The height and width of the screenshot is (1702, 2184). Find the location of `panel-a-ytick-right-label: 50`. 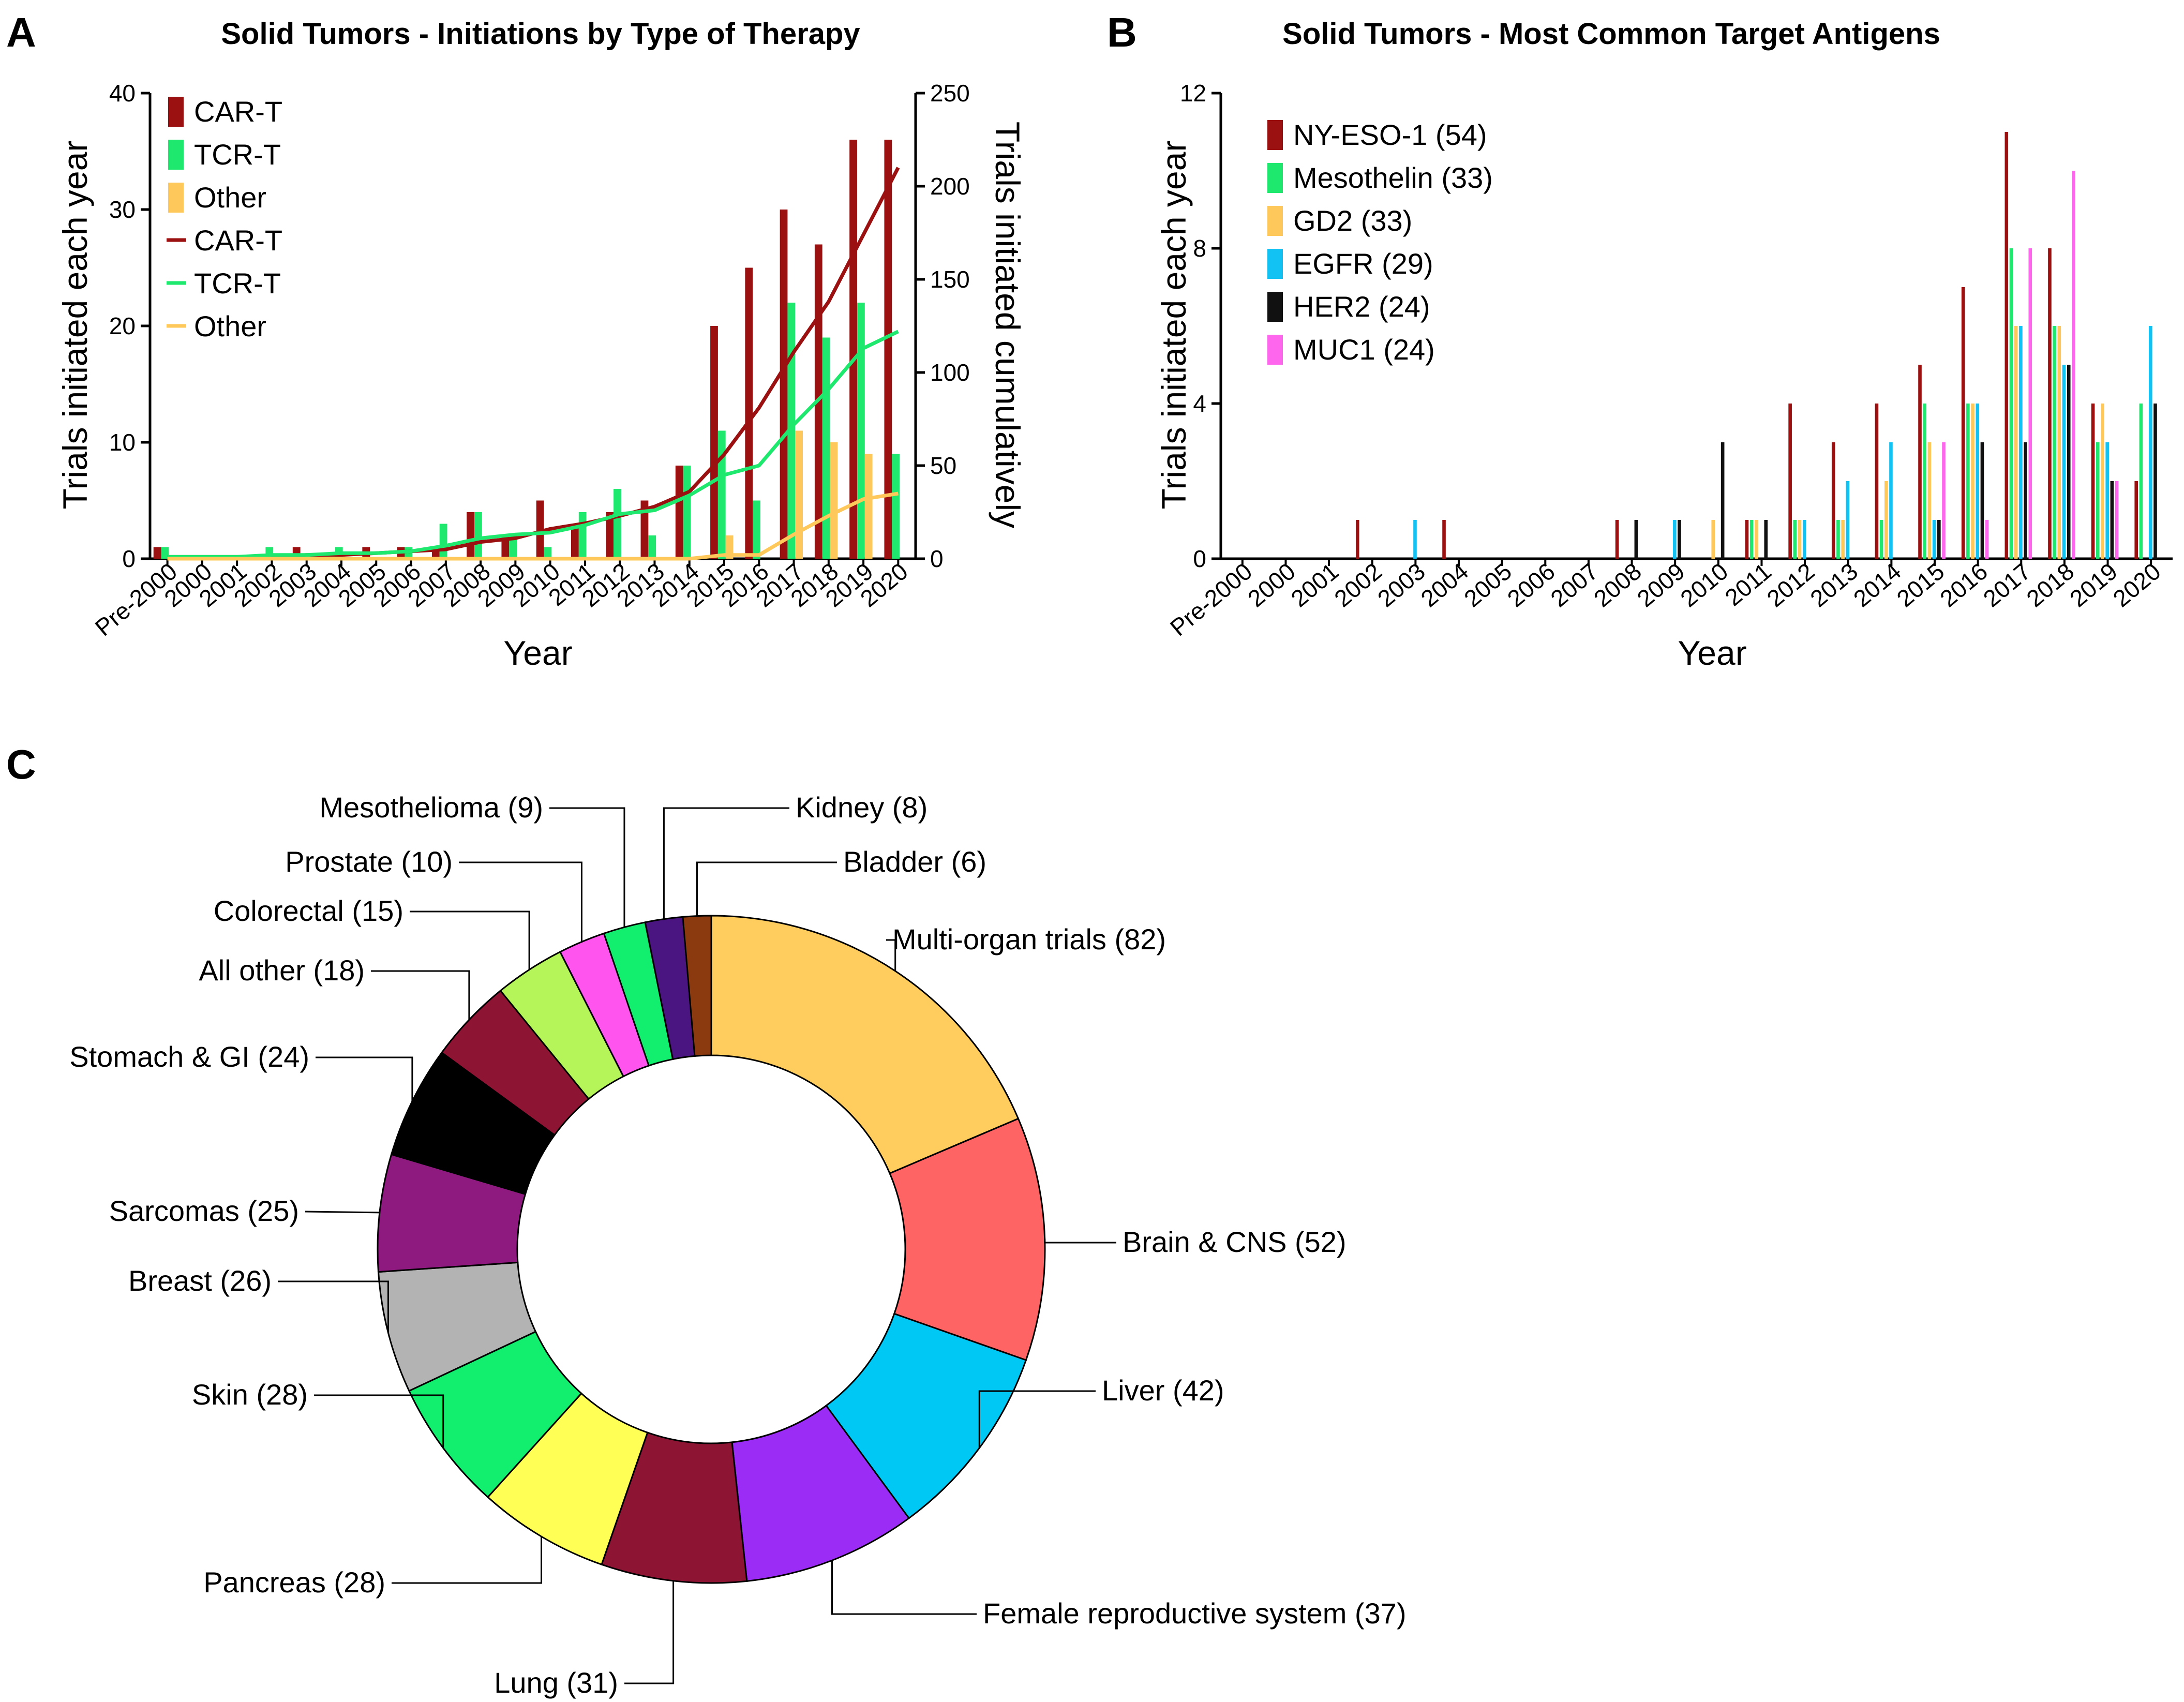

panel-a-ytick-right-label: 50 is located at coordinates (943, 466).